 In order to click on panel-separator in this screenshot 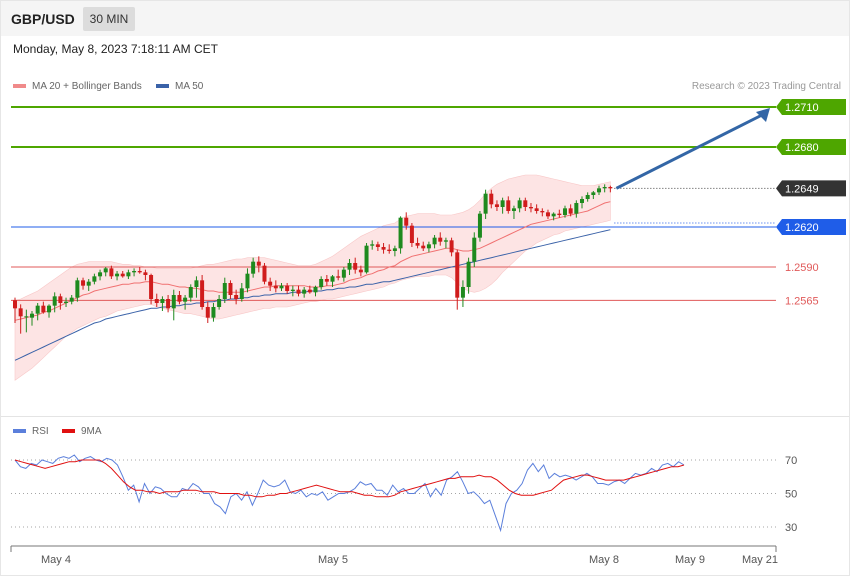, I will do `click(425, 416)`.